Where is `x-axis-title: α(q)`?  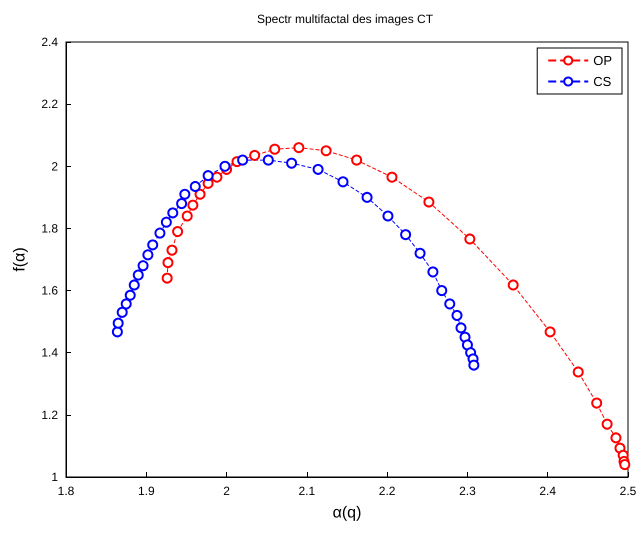 x-axis-title: α(q) is located at coordinates (347, 513).